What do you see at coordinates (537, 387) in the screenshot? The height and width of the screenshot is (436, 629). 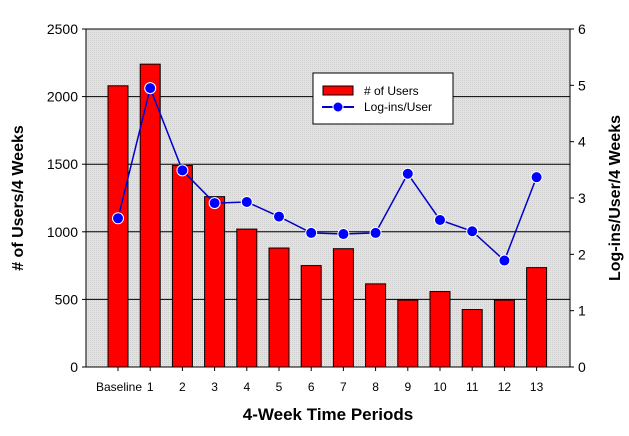 I see `x-tick-label: 13` at bounding box center [537, 387].